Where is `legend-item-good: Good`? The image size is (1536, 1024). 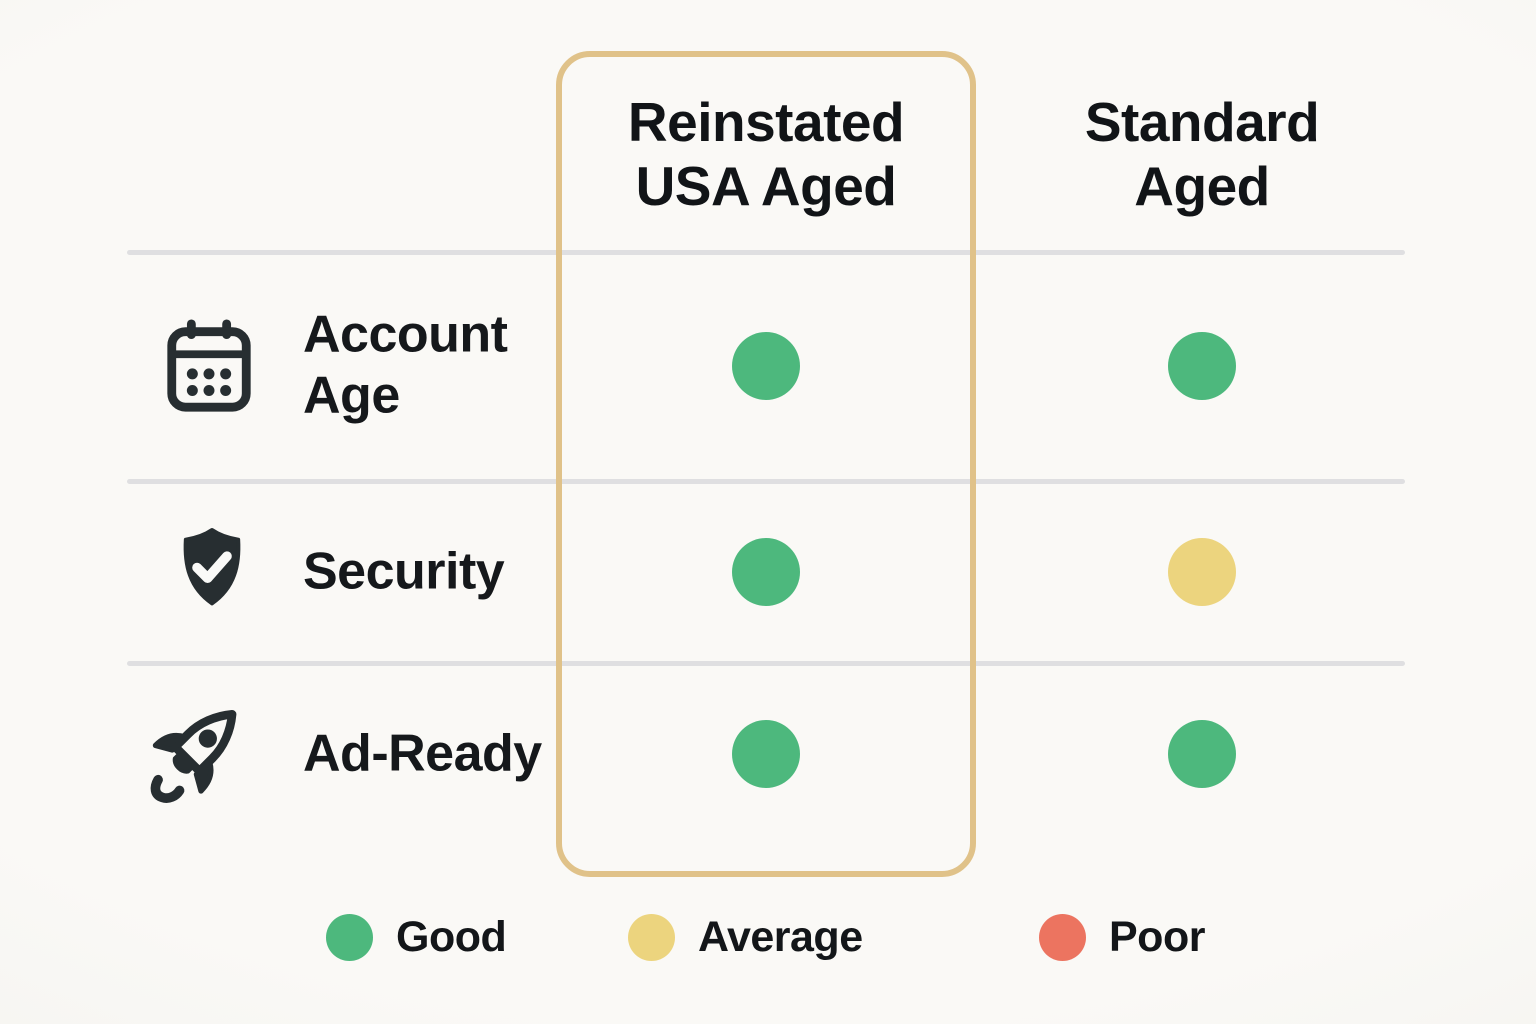 legend-item-good: Good is located at coordinates (416, 937).